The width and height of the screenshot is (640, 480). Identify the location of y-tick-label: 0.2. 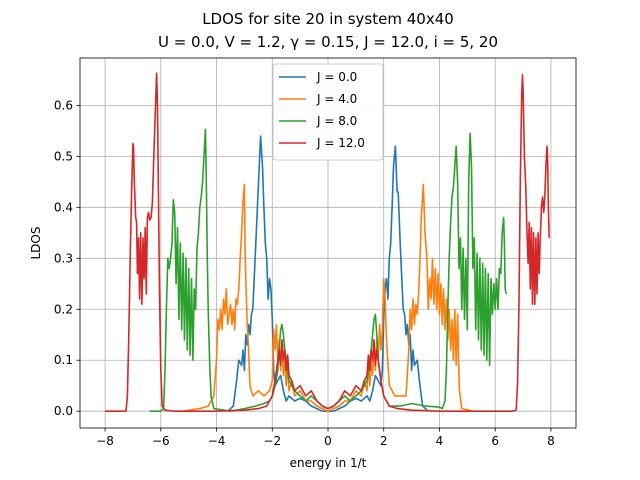
(63, 309).